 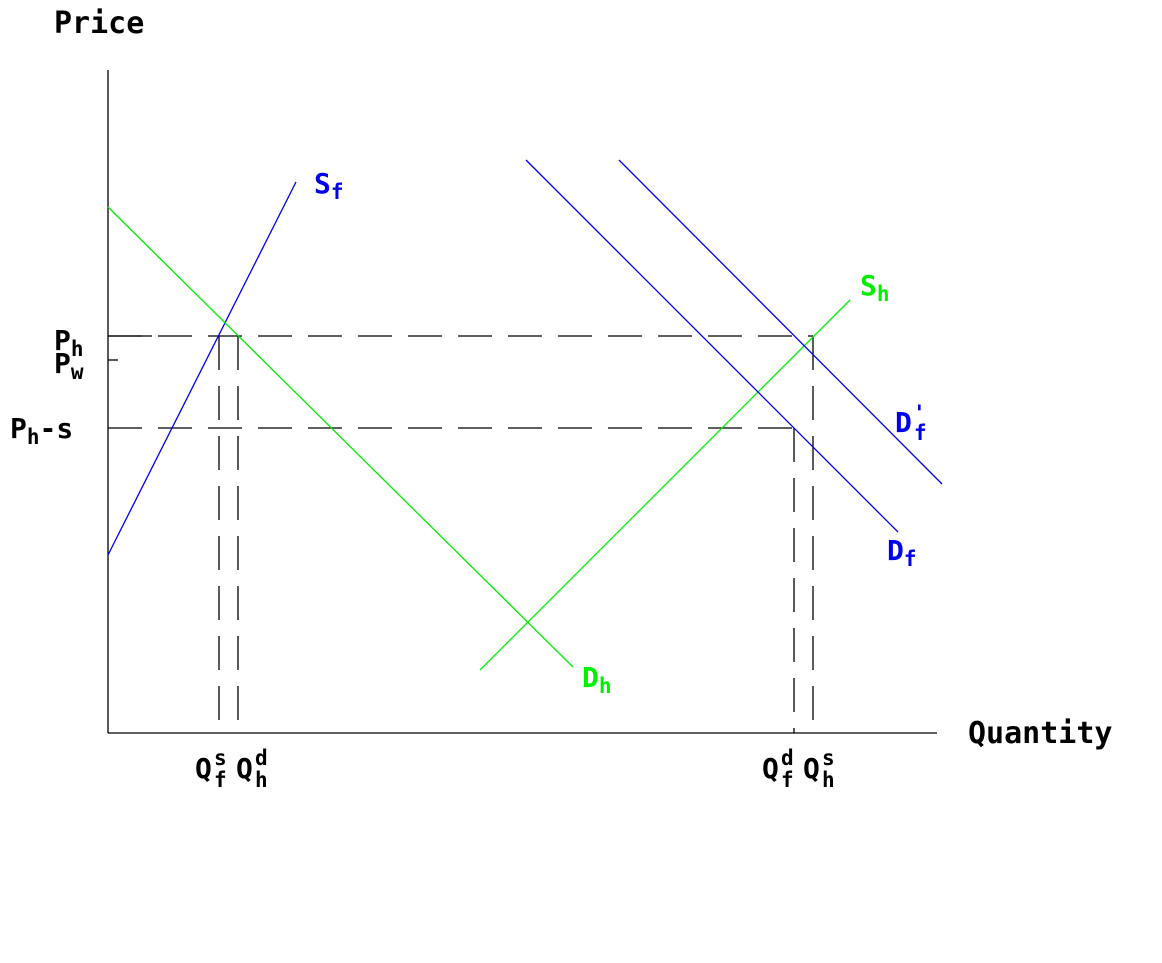 I want to click on q-h-d-sub: h, so click(x=261, y=780).